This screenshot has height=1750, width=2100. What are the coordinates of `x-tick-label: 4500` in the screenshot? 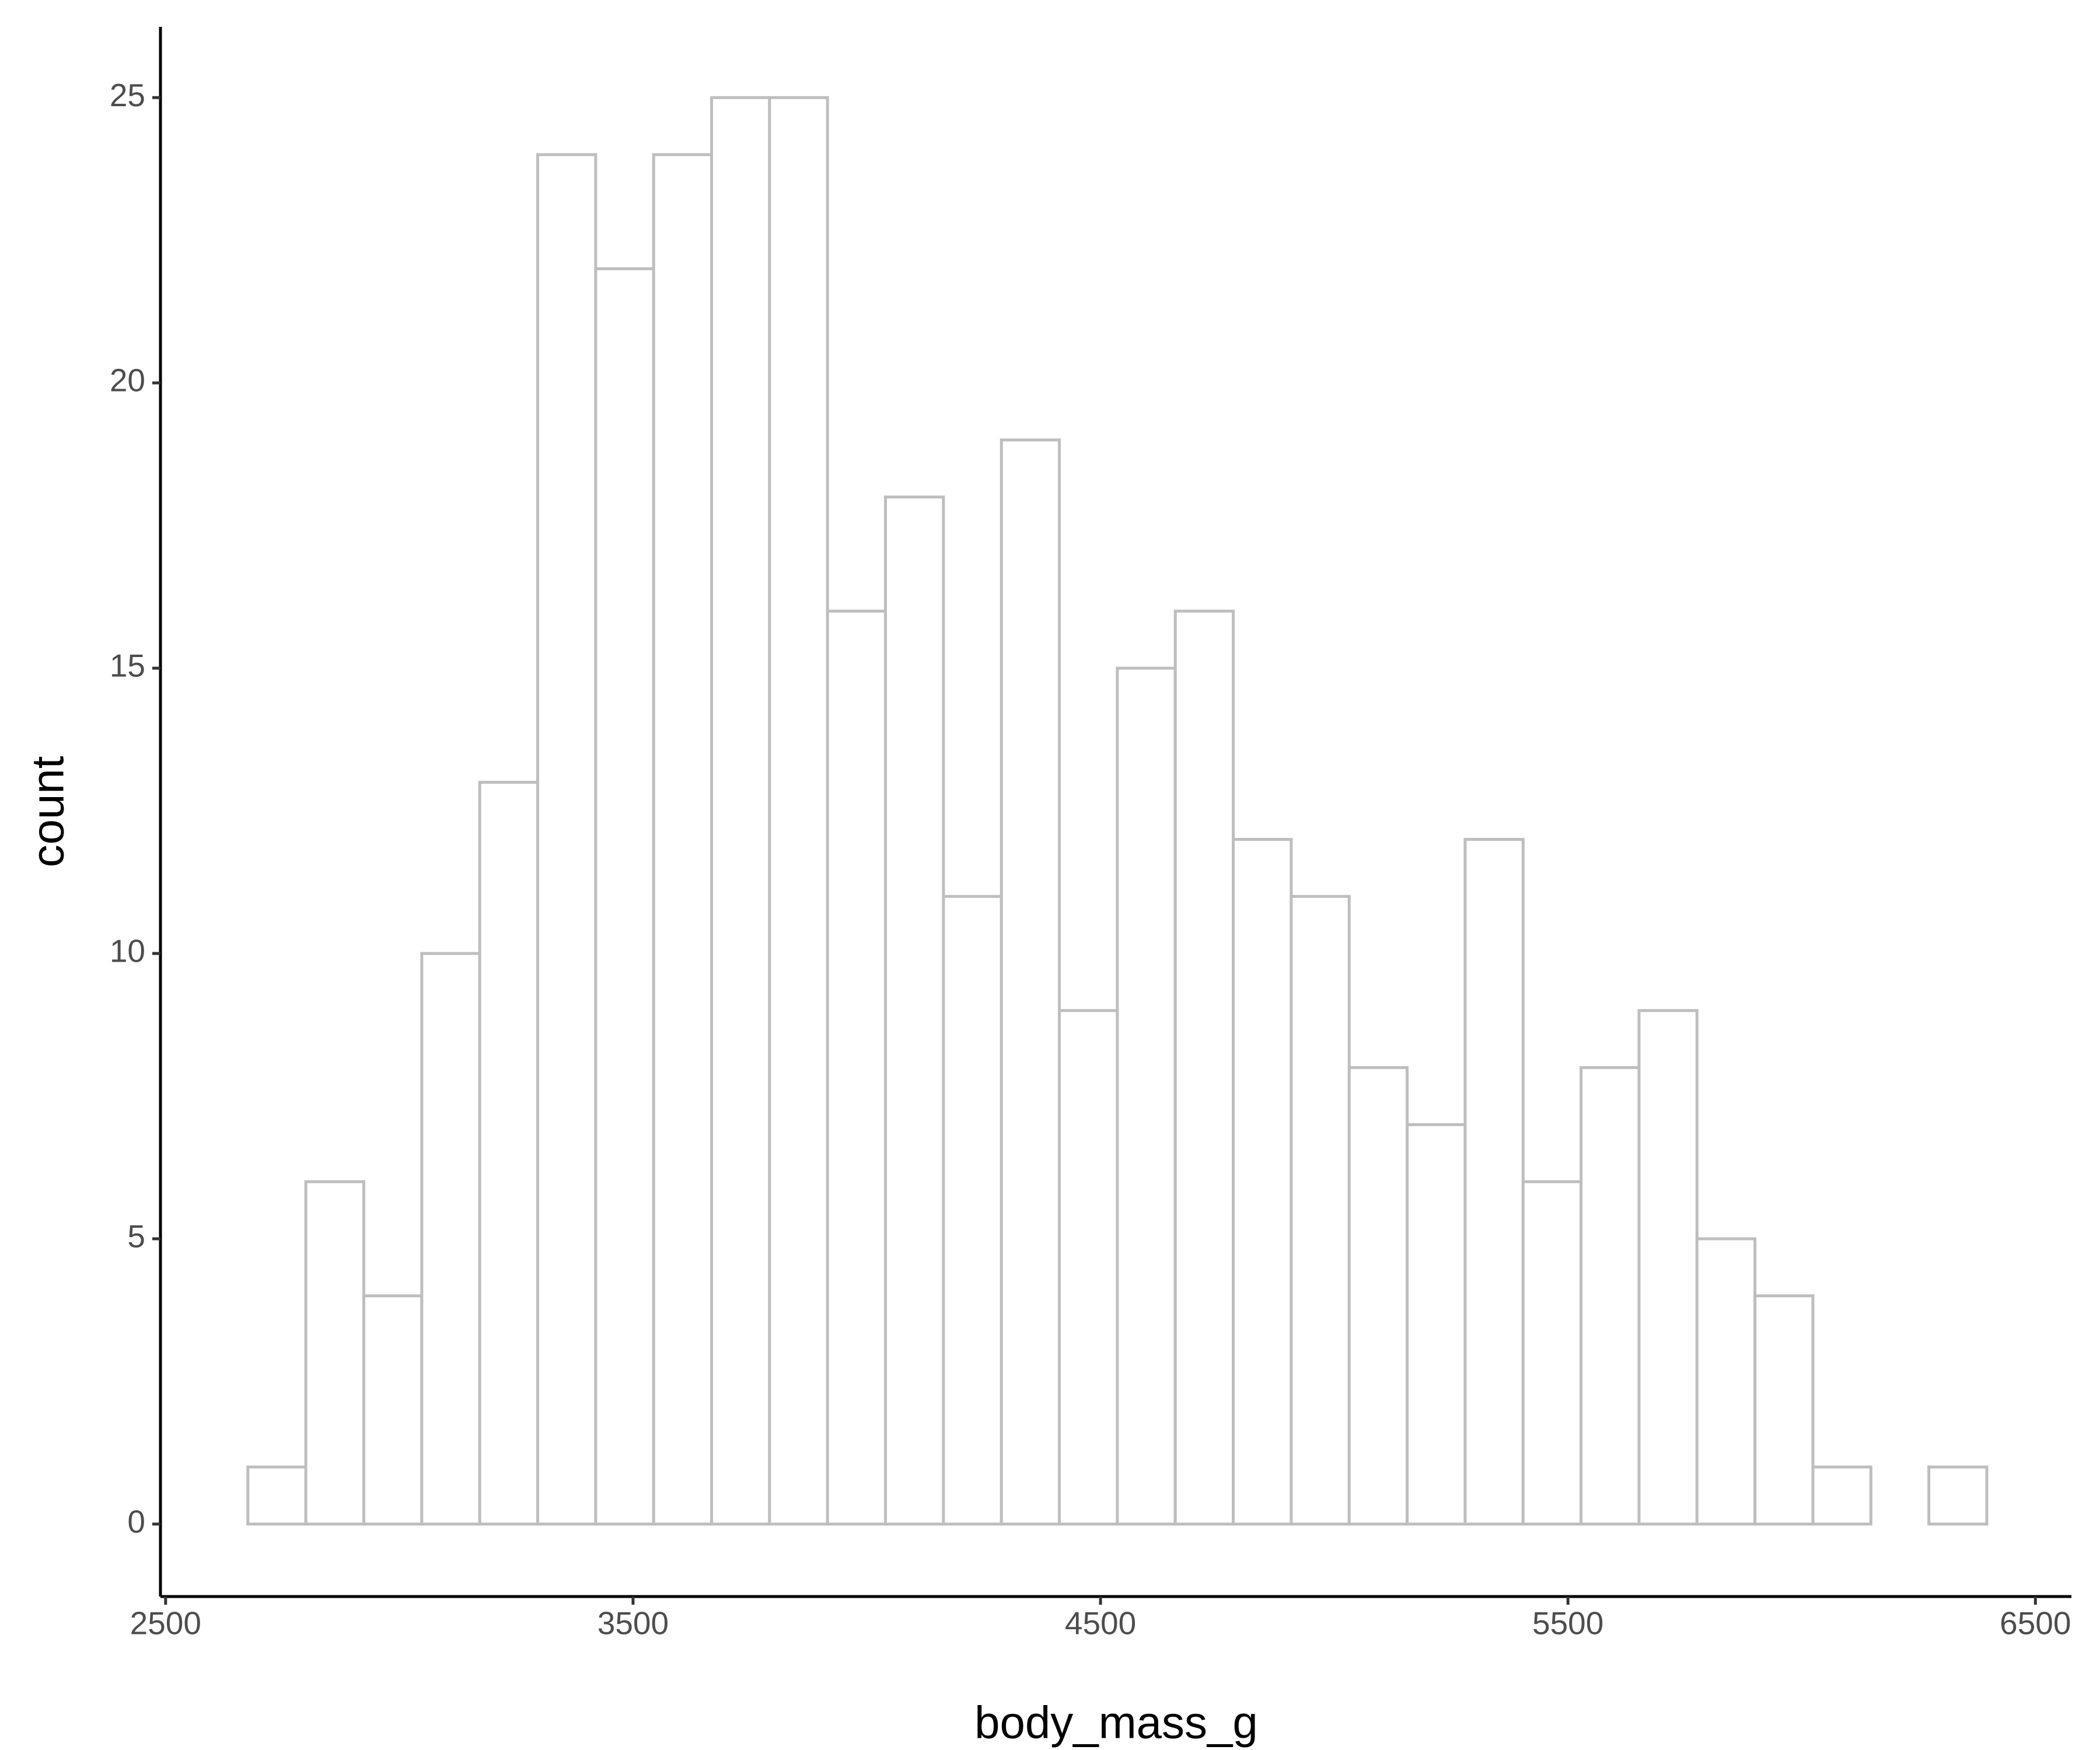 It's located at (1100, 1623).